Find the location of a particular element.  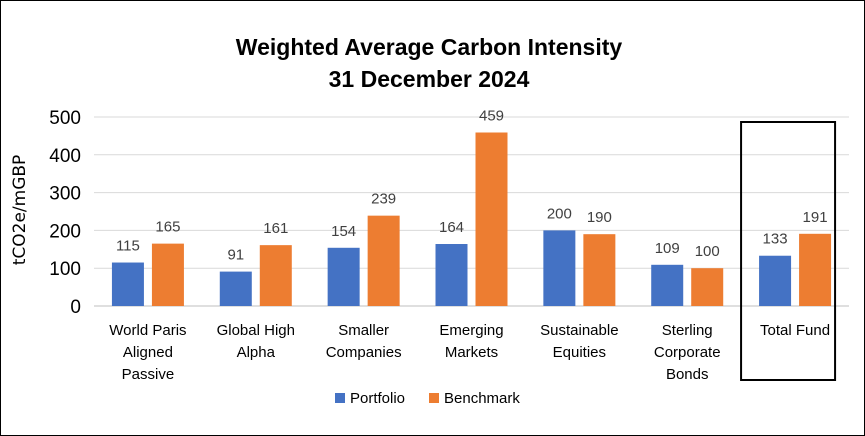

category-label-line: Passive is located at coordinates (148, 374).